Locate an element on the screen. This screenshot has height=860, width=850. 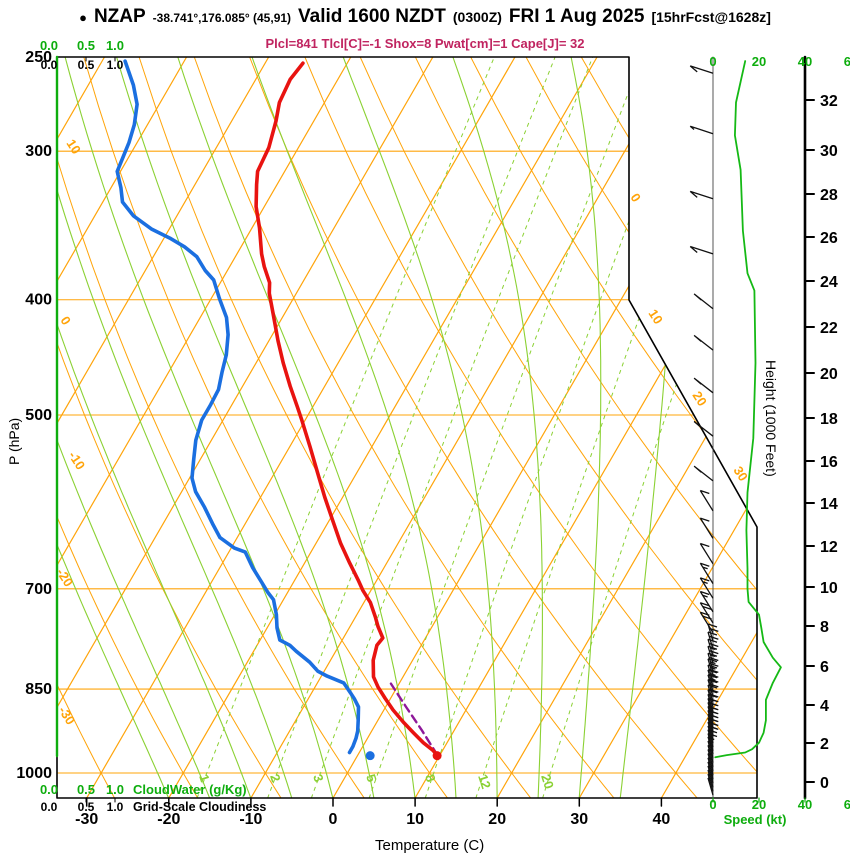
height-tick-label: 4 is located at coordinates (824, 706).